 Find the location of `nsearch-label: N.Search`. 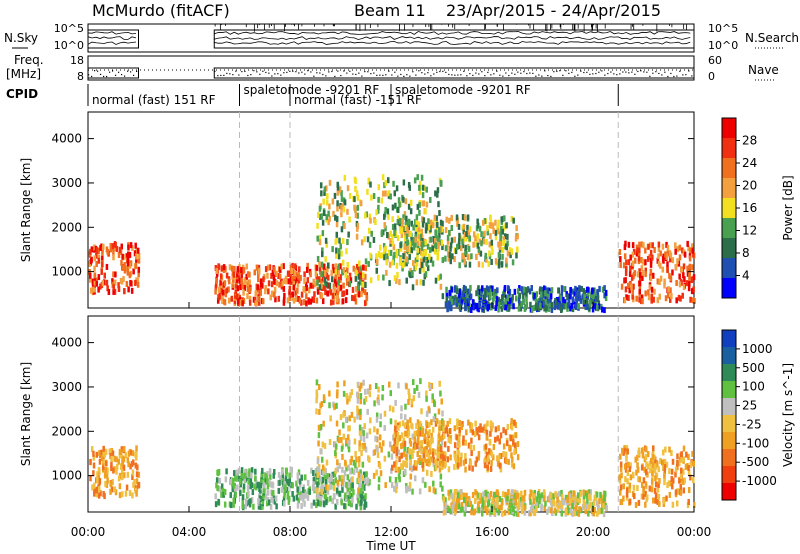

nsearch-label: N.Search is located at coordinates (772, 38).